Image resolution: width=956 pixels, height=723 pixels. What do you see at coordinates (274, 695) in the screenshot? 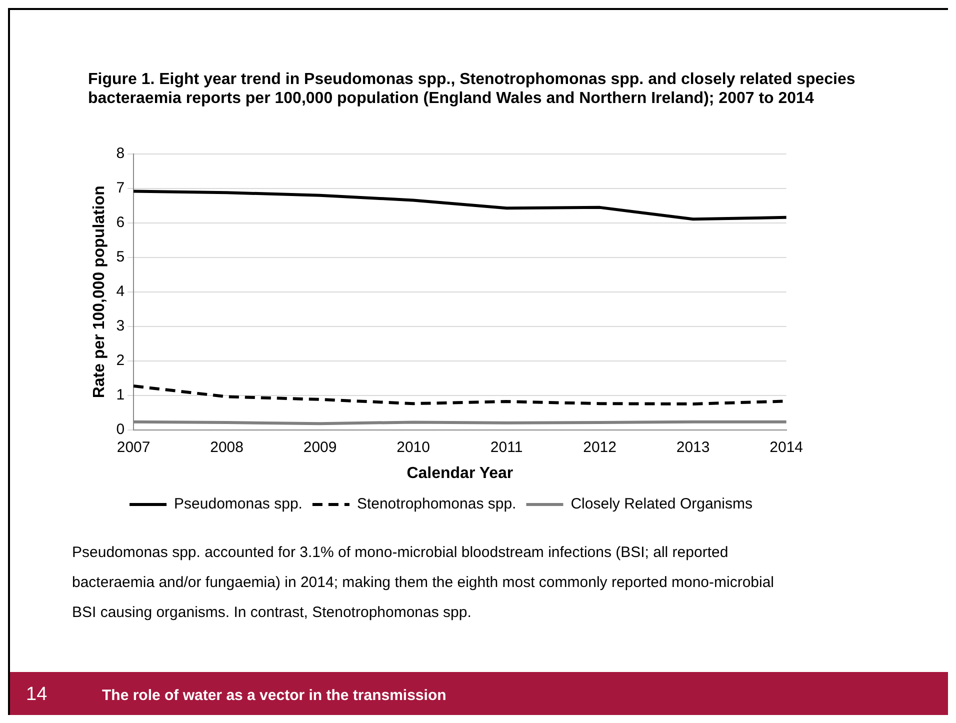
I see `text: The role of water as a vector in the transmission` at bounding box center [274, 695].